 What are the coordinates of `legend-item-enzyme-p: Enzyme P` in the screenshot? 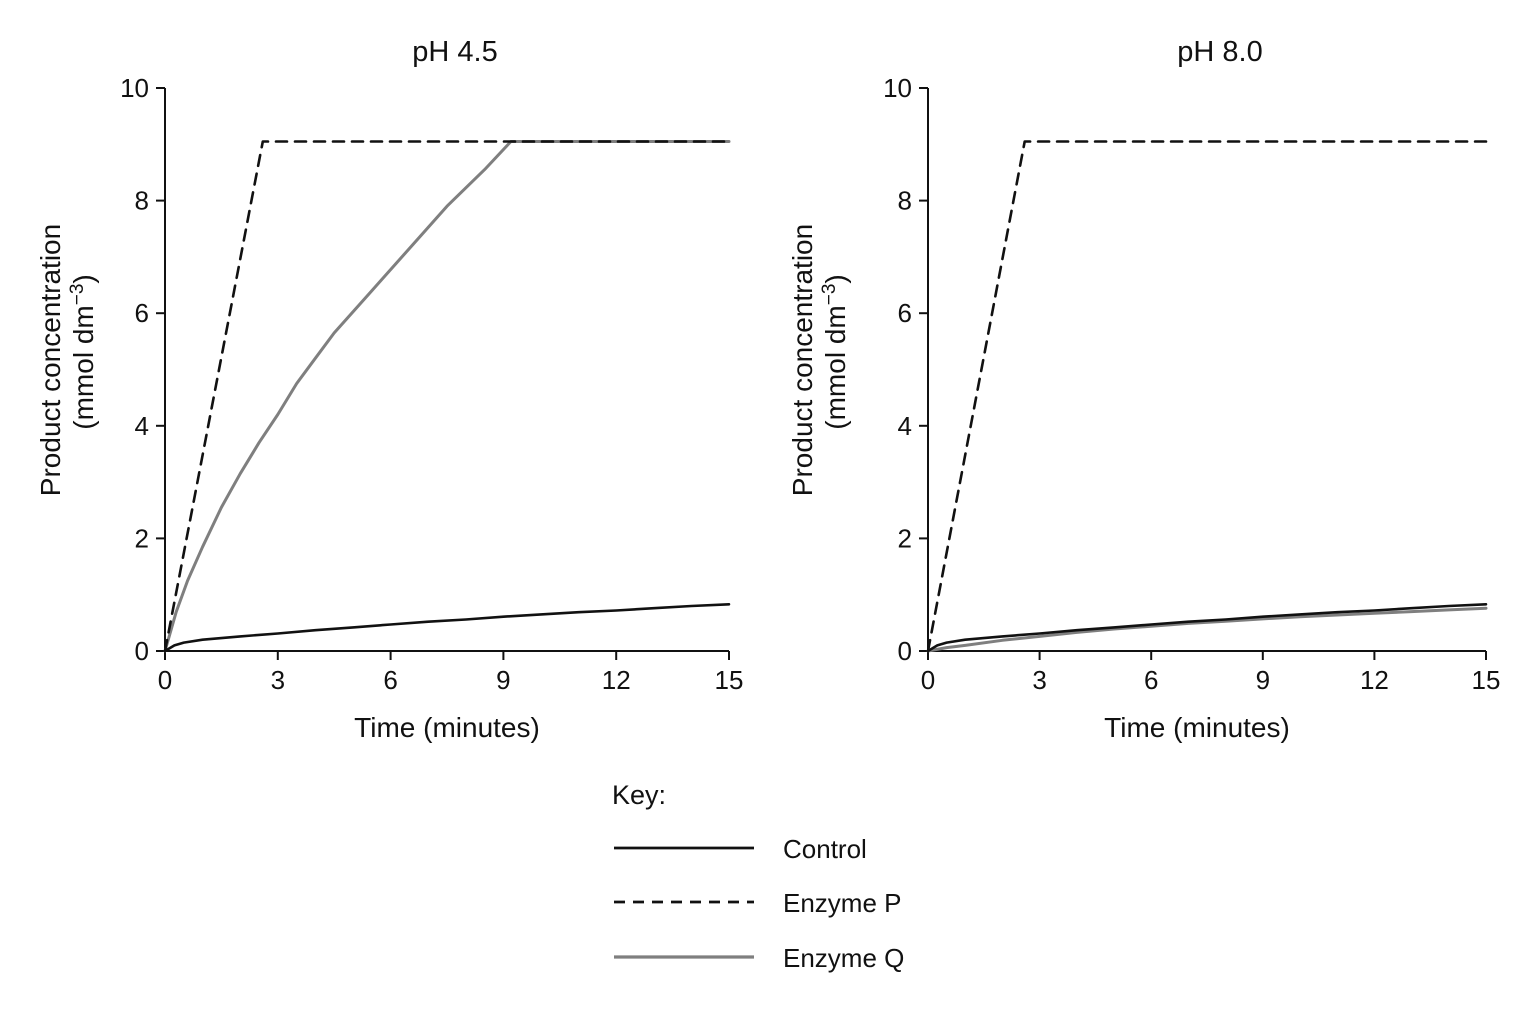 It's located at (758, 903).